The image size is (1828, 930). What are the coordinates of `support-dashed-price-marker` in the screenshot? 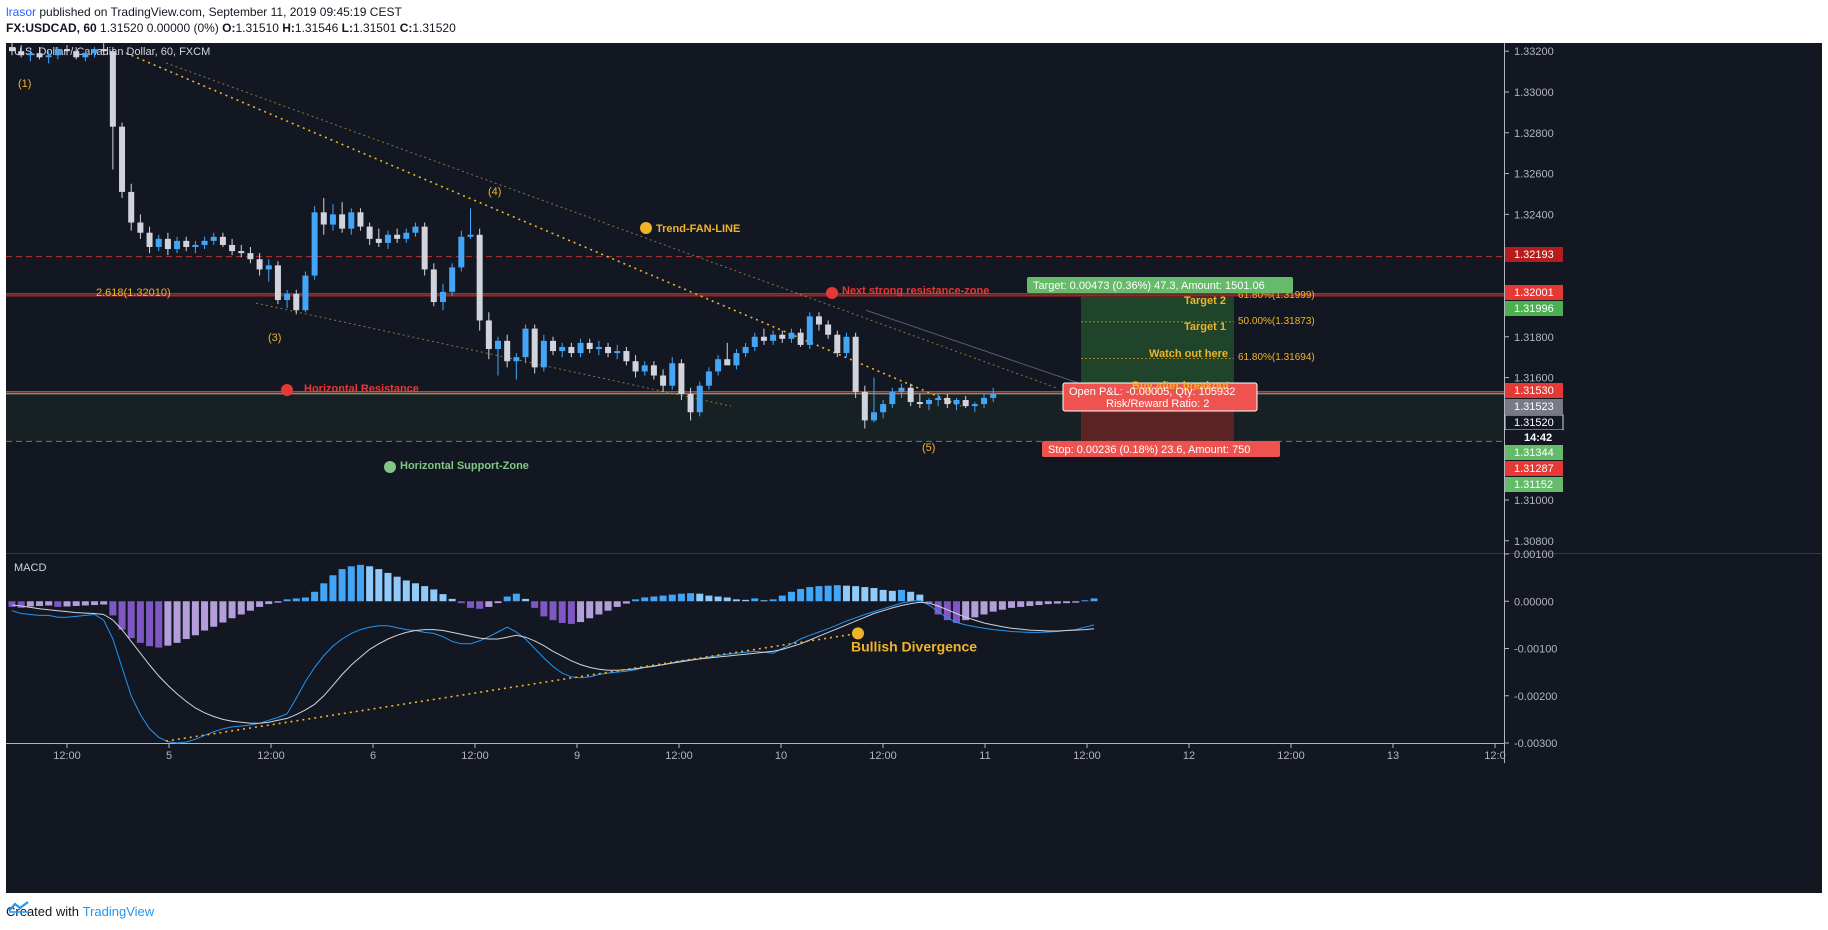 It's located at (1534, 468).